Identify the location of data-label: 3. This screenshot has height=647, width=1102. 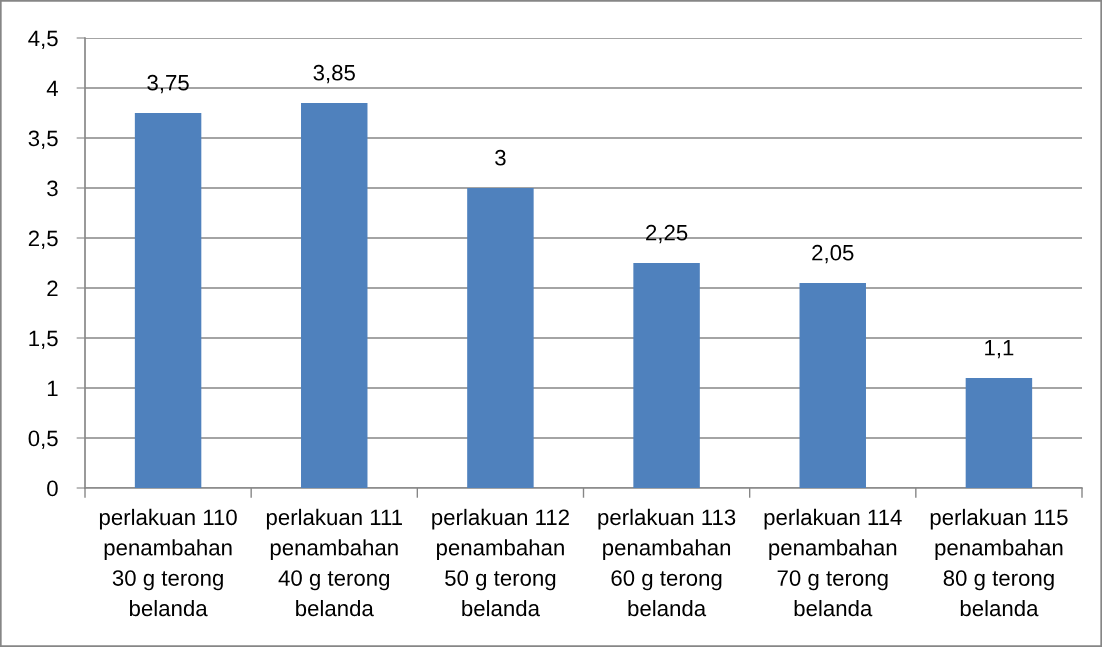
(500, 157).